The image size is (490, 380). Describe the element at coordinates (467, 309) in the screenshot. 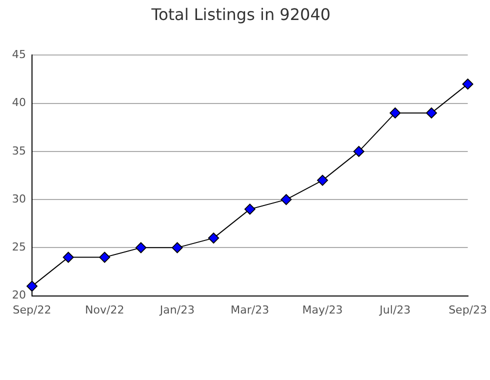

I see `x-tick-label: Sep/23` at that location.